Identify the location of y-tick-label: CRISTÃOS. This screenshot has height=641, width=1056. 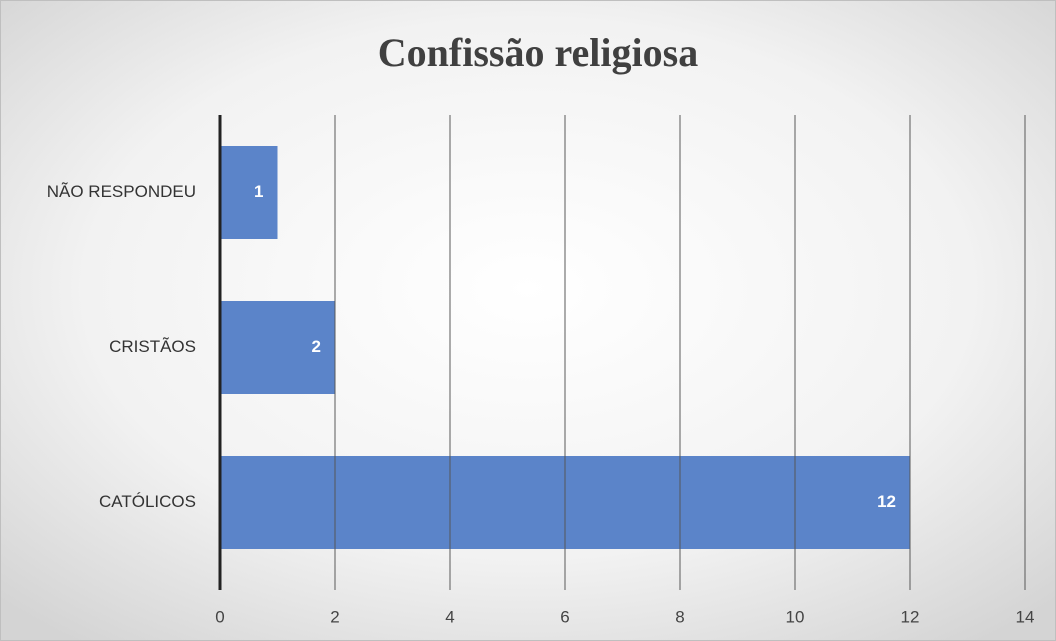
(152, 346).